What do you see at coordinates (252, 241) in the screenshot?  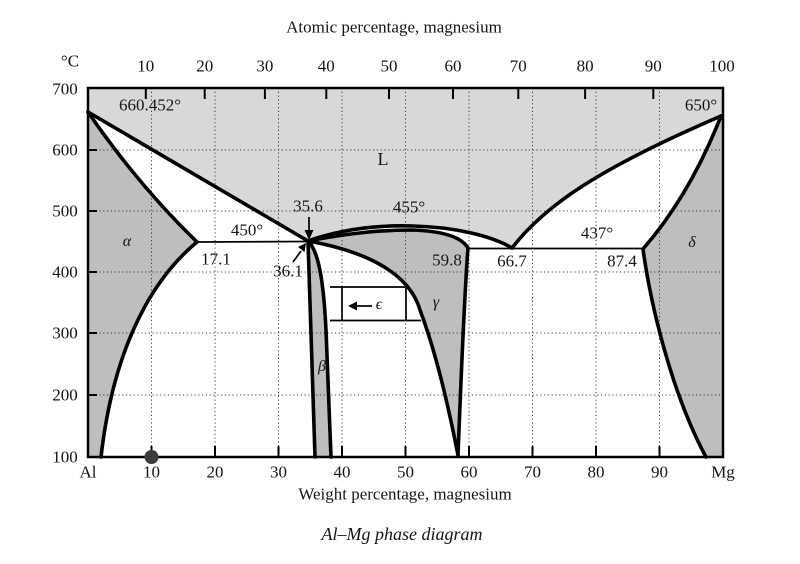 I see `eutectic-450-line` at bounding box center [252, 241].